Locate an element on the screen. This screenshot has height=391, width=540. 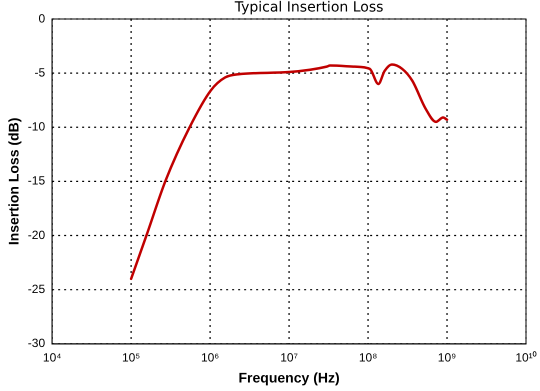
y-tick-label: -30 is located at coordinates (37, 343).